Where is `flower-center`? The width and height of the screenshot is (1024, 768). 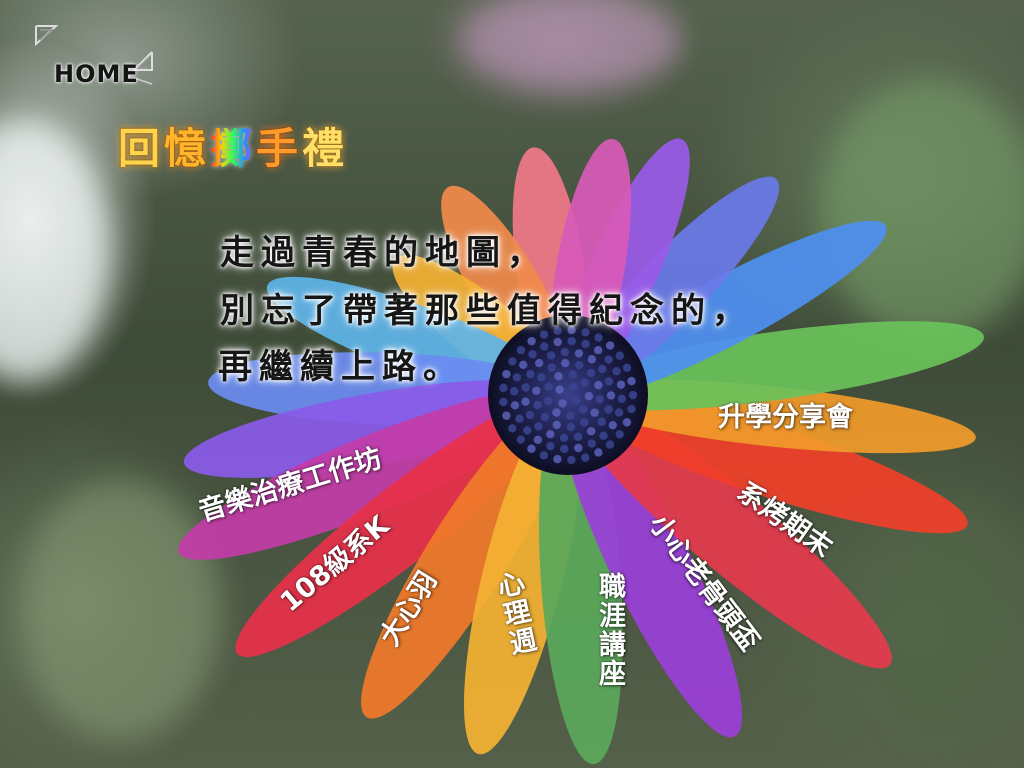
flower-center is located at coordinates (568, 395).